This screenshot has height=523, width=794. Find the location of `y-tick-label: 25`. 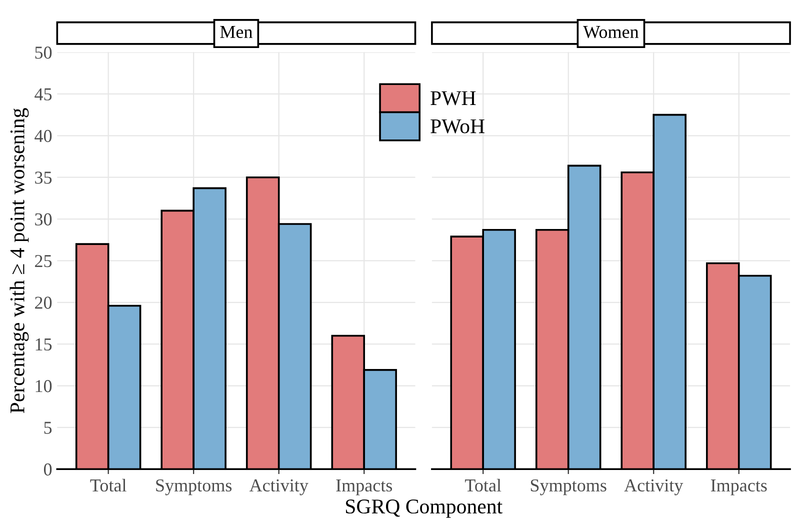

y-tick-label: 25 is located at coordinates (43, 261).